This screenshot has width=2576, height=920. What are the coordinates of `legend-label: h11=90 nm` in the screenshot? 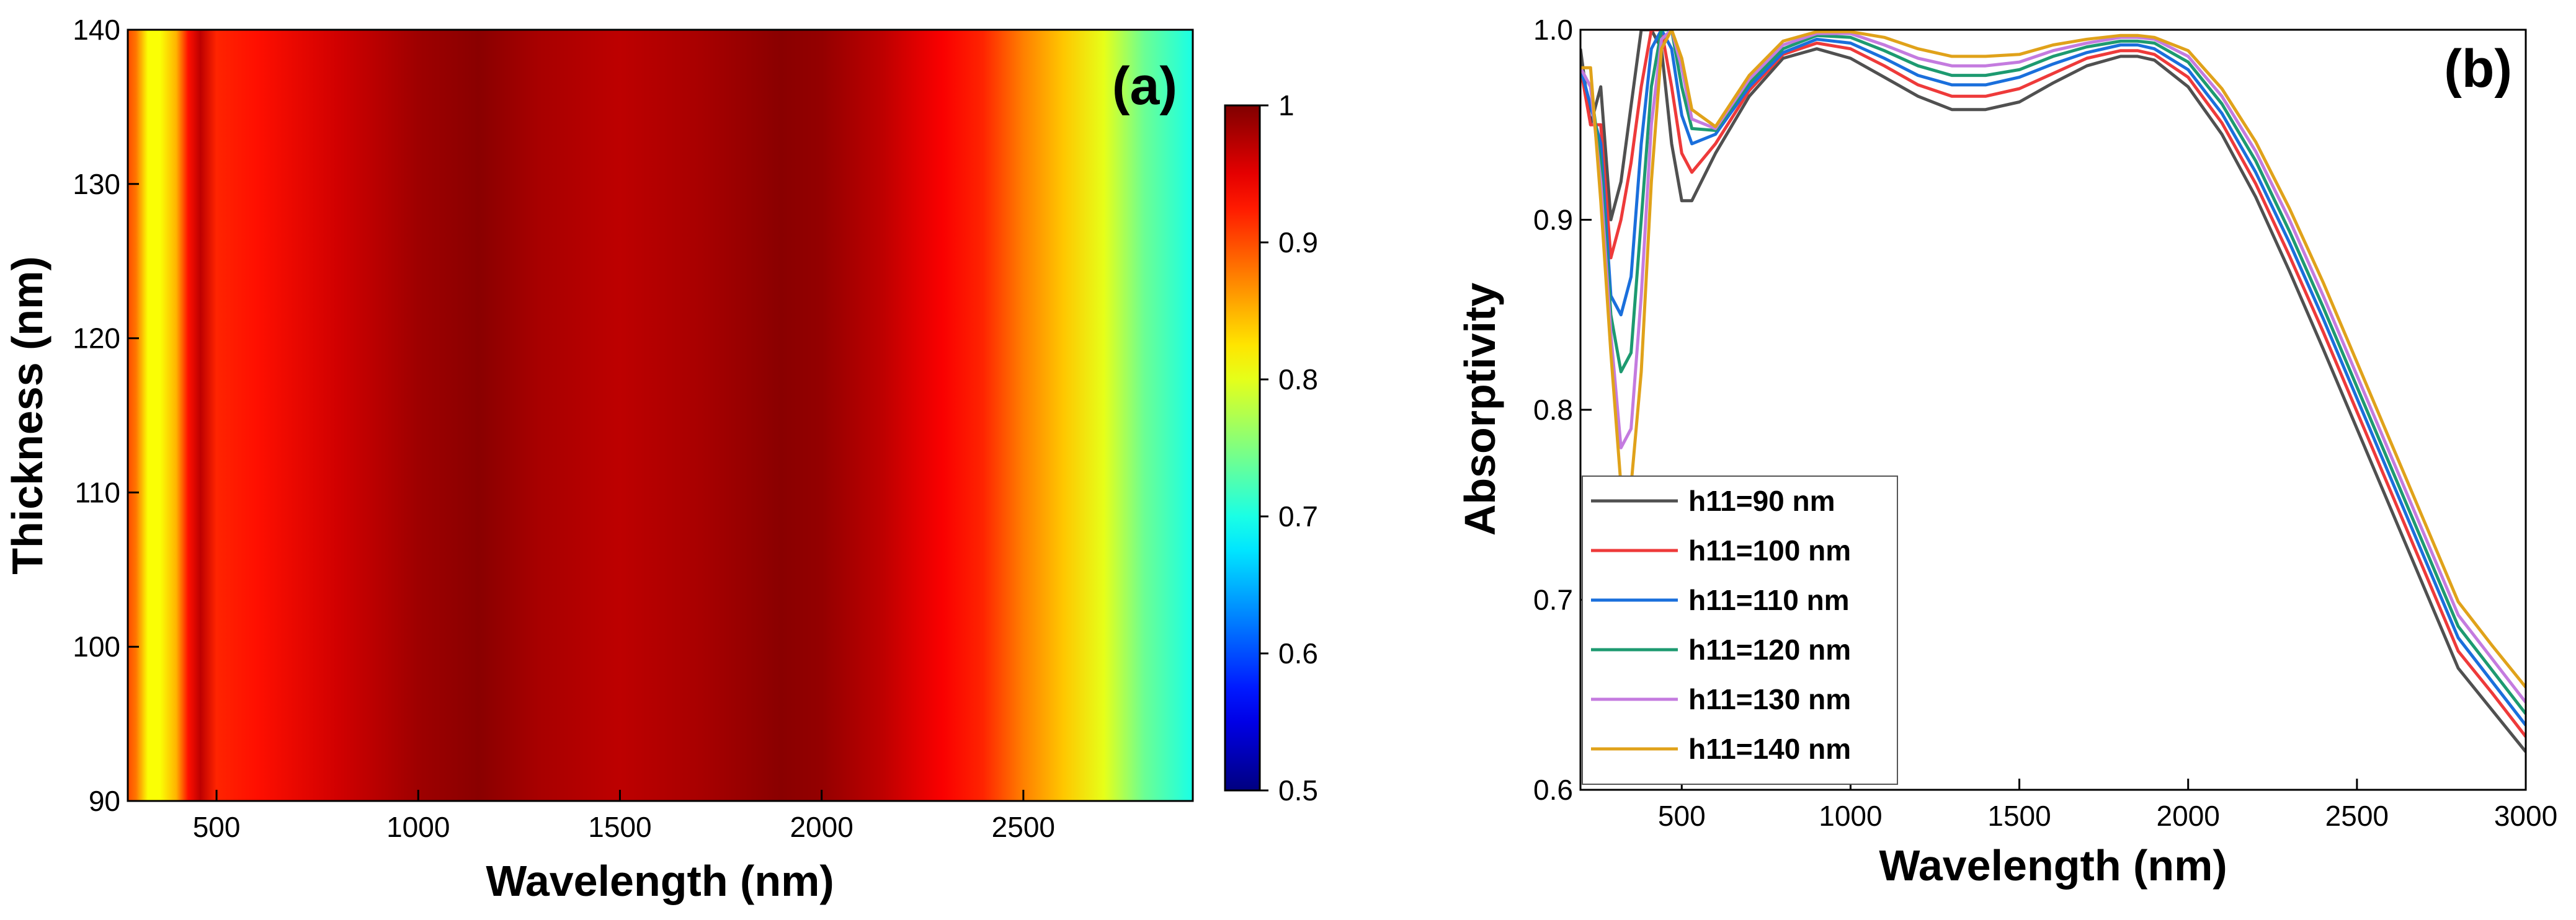 It's located at (1762, 501).